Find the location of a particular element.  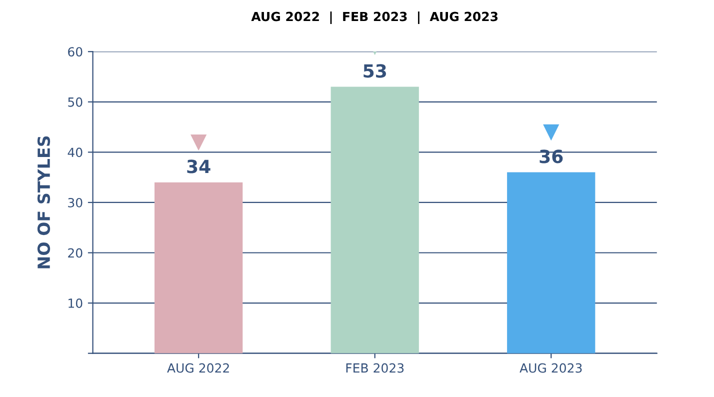

x-tick-label: FEB 2023 is located at coordinates (375, 368).